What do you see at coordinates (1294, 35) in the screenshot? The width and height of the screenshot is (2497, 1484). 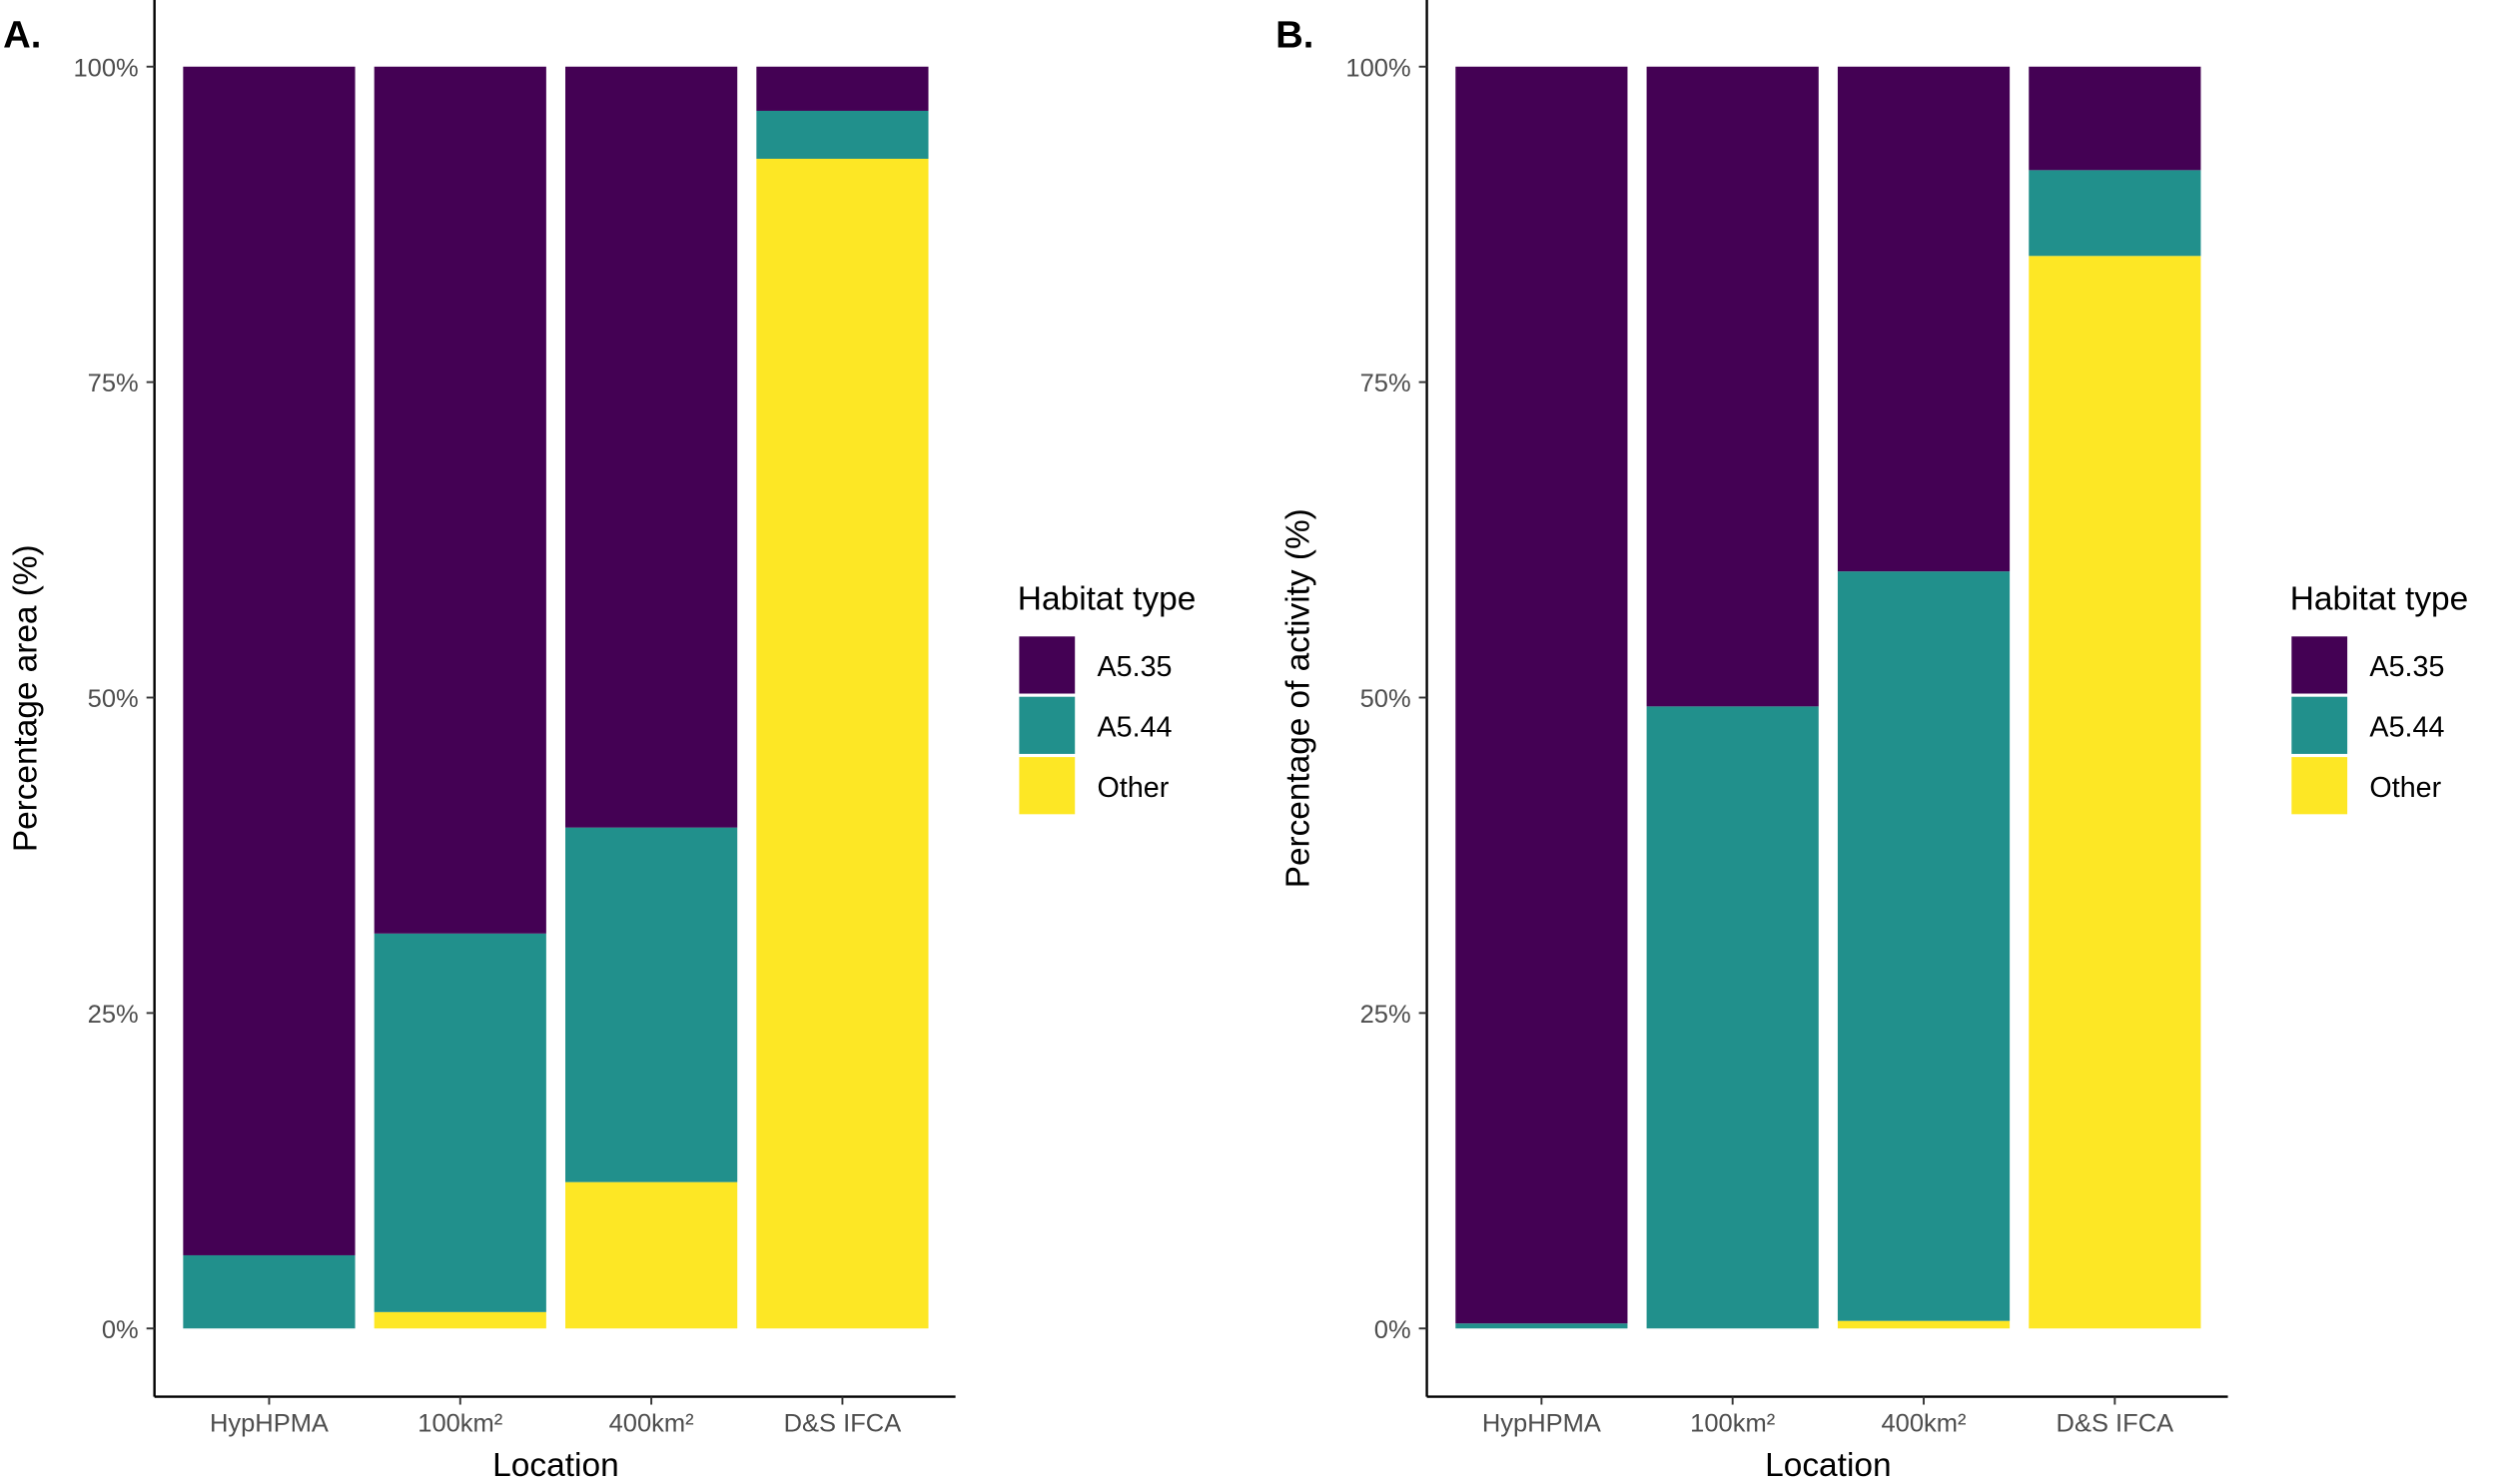 I see `panel-label: B.` at bounding box center [1294, 35].